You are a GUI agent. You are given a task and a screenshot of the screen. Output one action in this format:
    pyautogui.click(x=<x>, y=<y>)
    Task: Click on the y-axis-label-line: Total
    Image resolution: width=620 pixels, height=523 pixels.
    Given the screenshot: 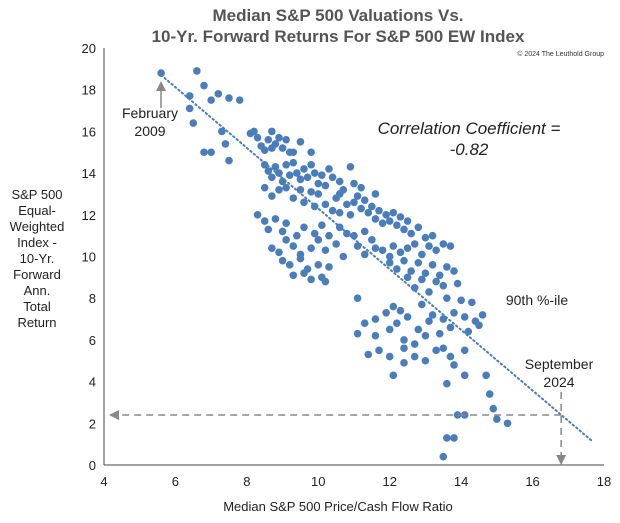 What is the action you would take?
    pyautogui.click(x=37, y=306)
    